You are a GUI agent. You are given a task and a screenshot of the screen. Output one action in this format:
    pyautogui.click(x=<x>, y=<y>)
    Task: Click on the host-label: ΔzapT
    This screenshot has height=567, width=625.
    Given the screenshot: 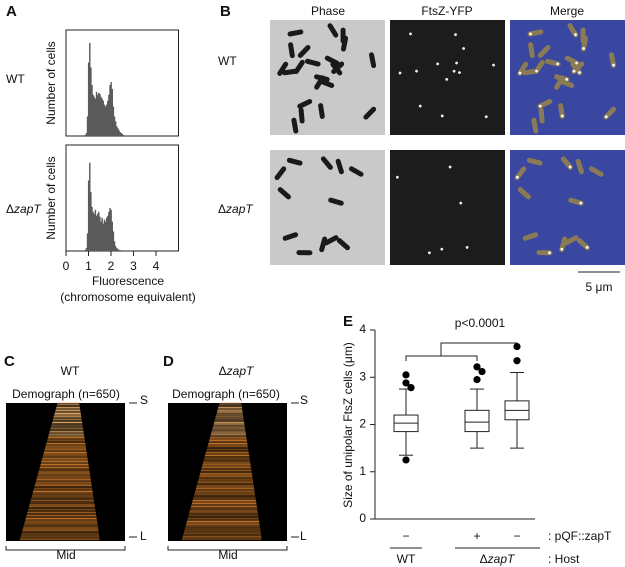 What is the action you would take?
    pyautogui.click(x=498, y=559)
    